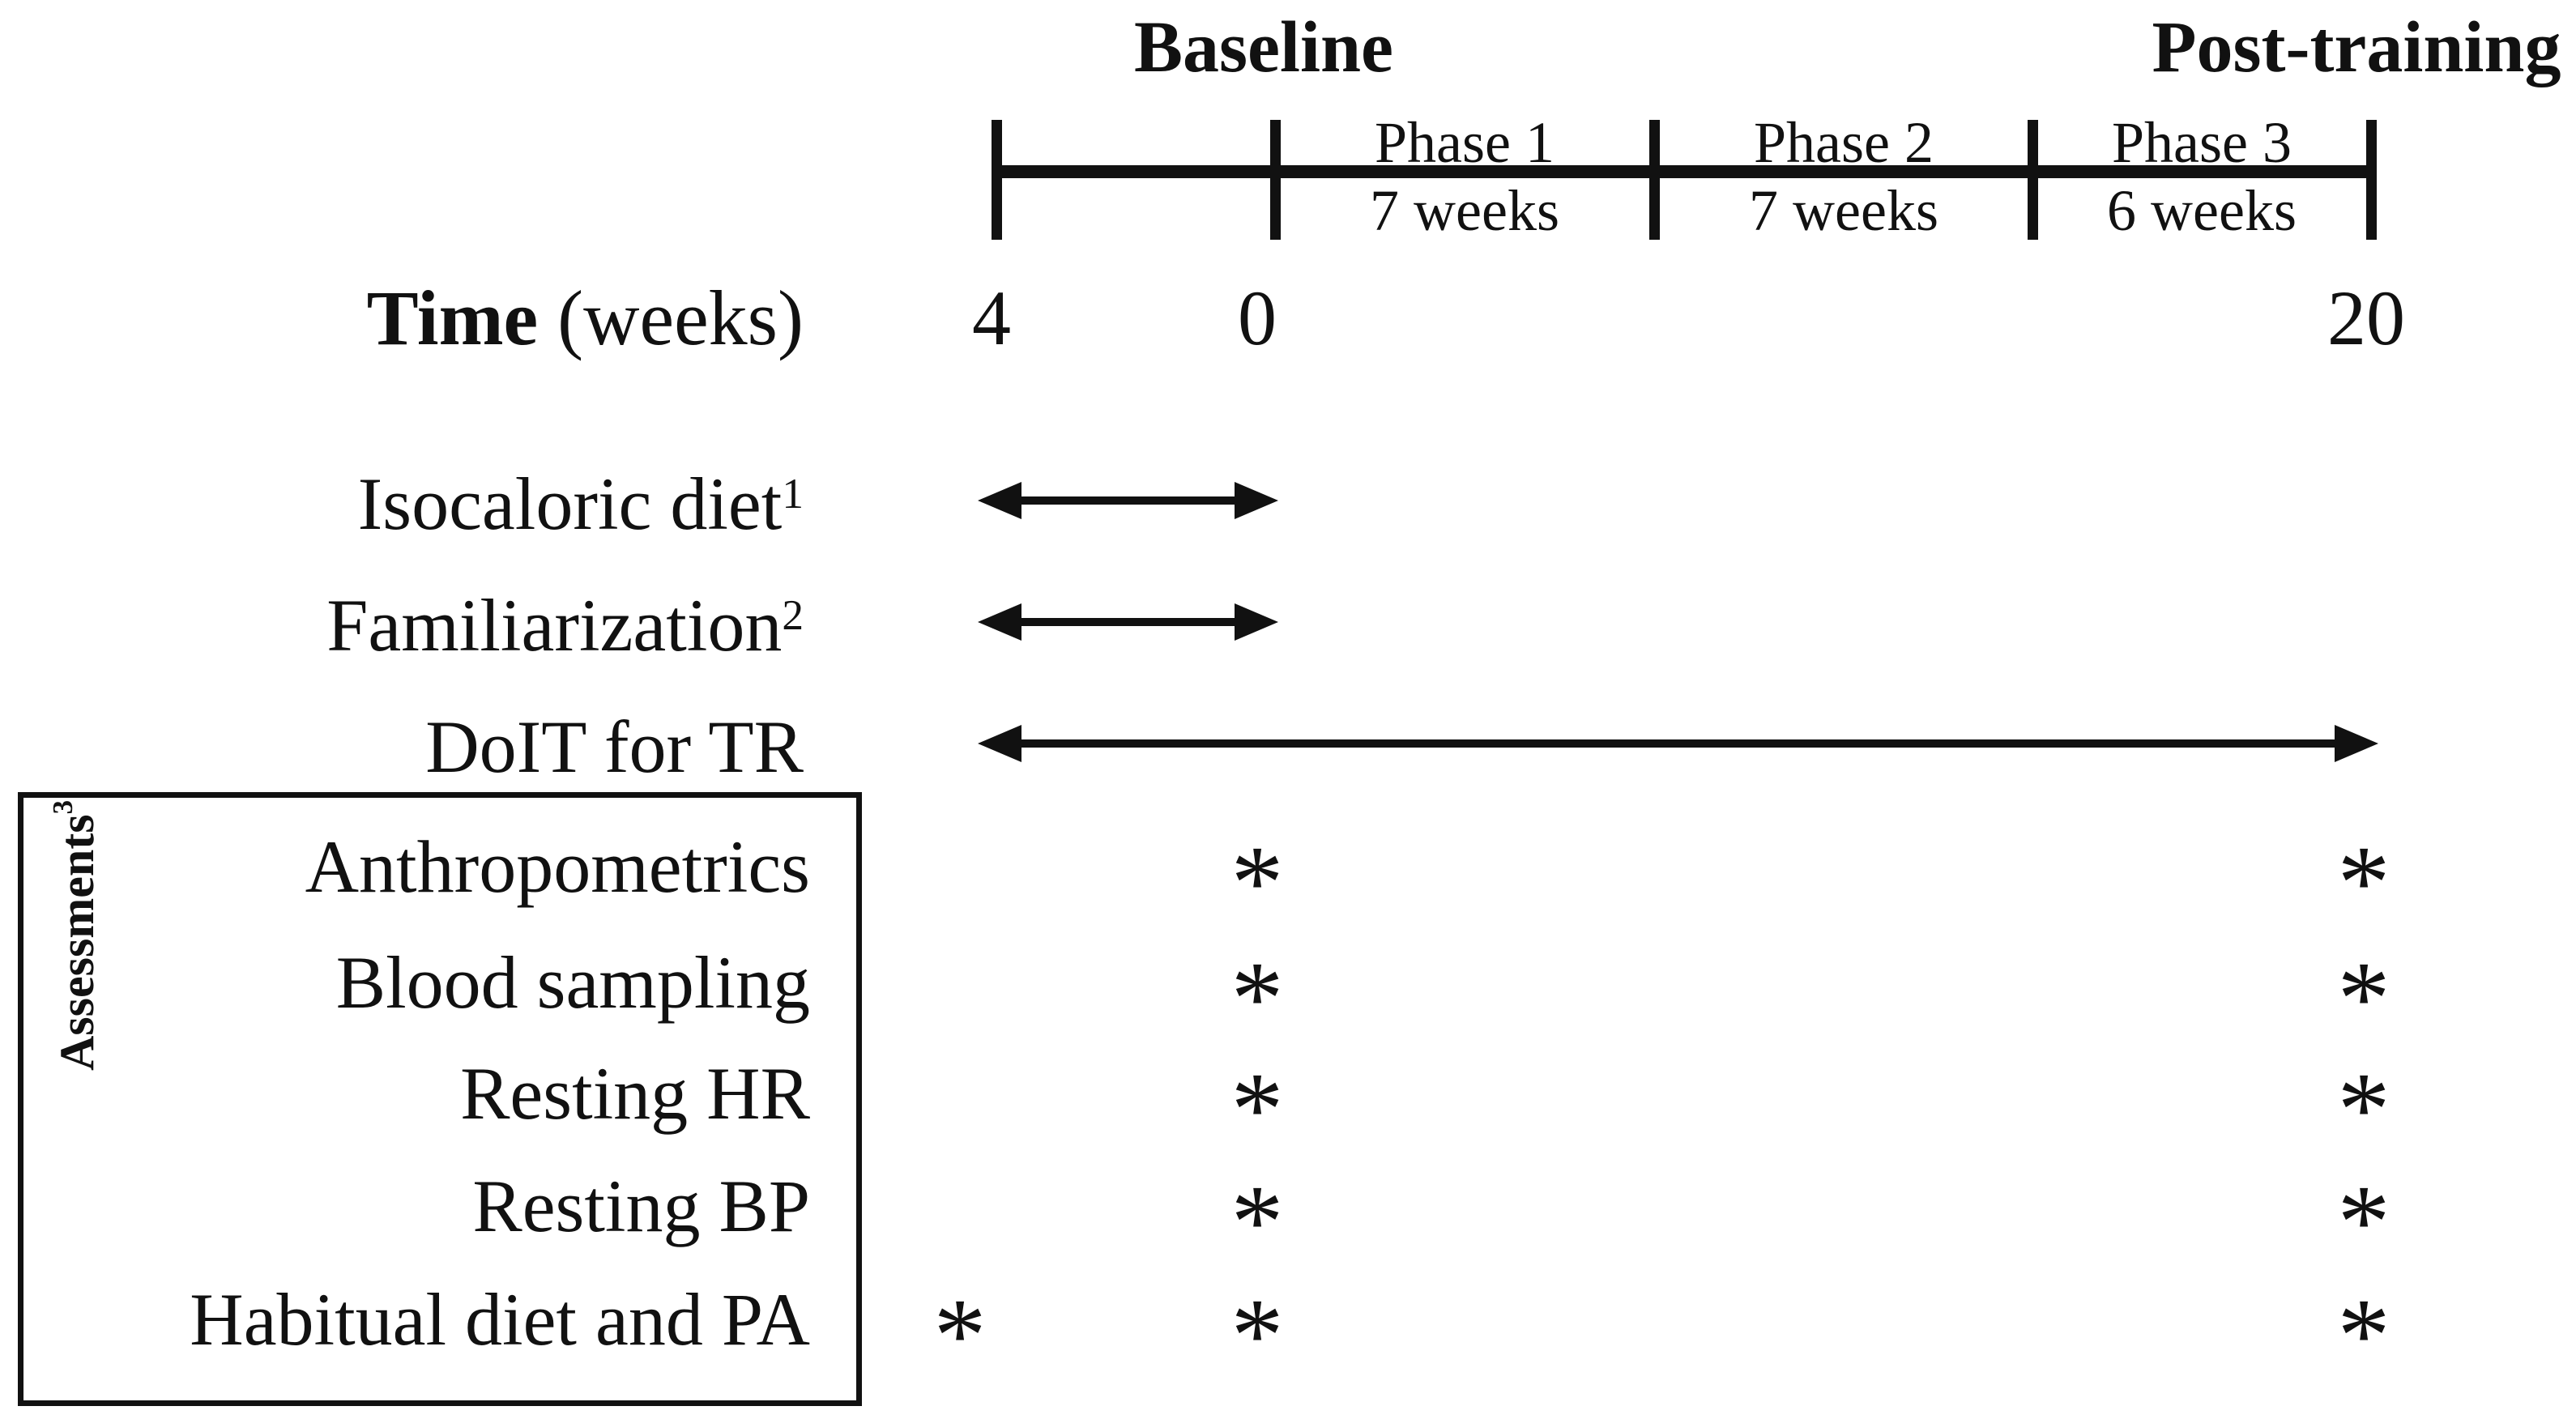 This screenshot has width=2576, height=1419. What do you see at coordinates (1465, 142) in the screenshot?
I see `phase1-label: Phase 1` at bounding box center [1465, 142].